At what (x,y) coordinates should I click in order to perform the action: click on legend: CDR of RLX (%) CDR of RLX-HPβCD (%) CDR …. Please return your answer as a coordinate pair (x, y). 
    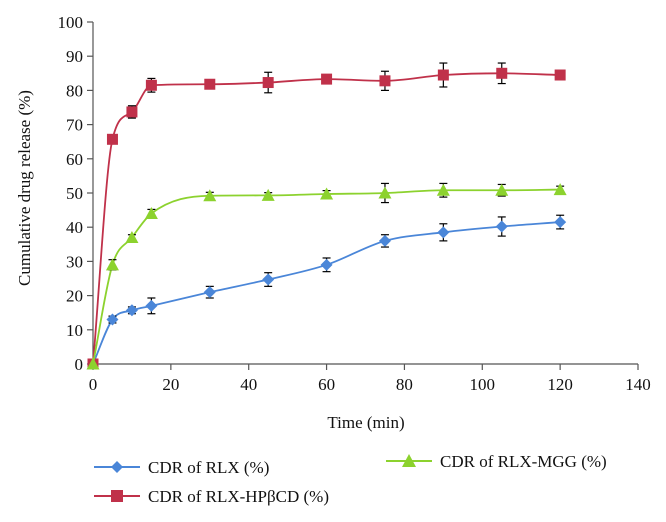
    Looking at the image, I should click on (350, 479).